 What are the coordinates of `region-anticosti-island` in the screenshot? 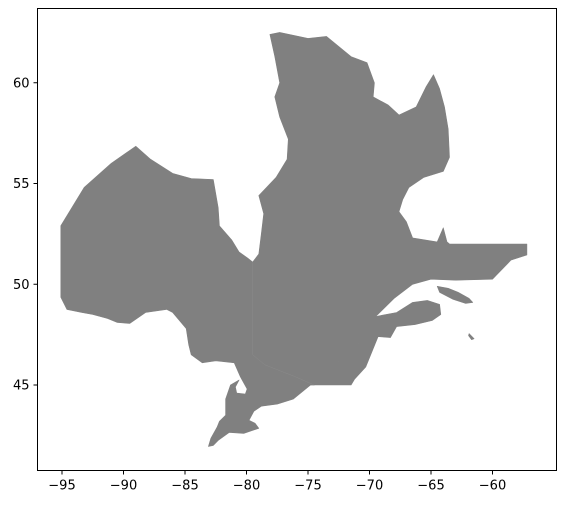 It's located at (455, 294).